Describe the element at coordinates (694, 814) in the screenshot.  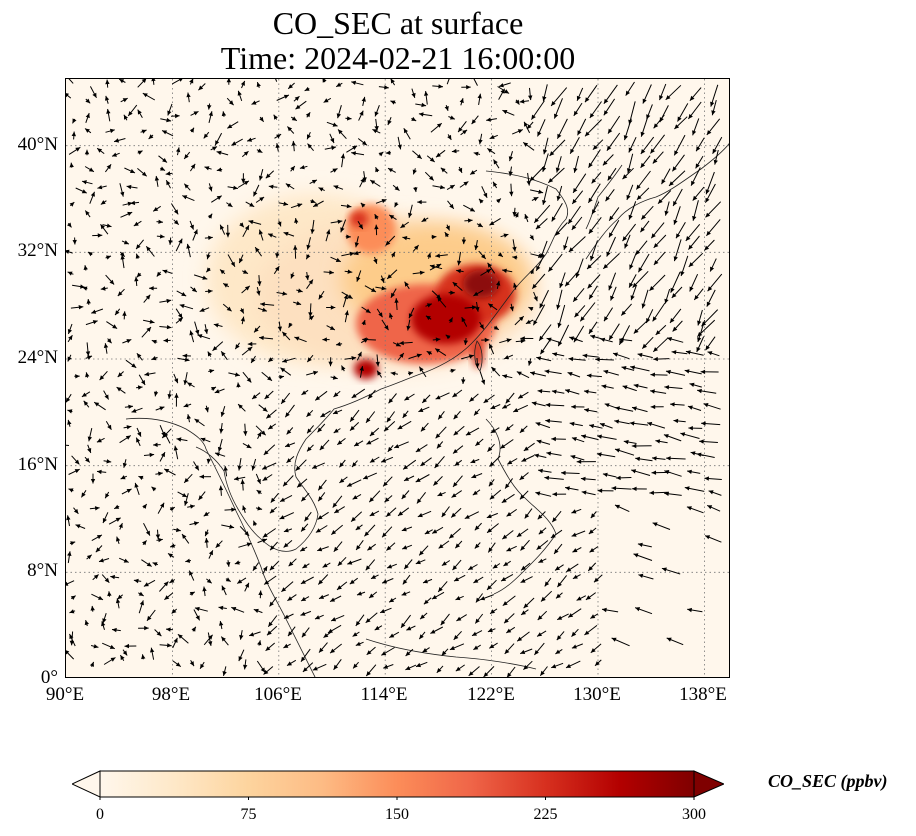
I see `colorbar-tick-300: 300` at that location.